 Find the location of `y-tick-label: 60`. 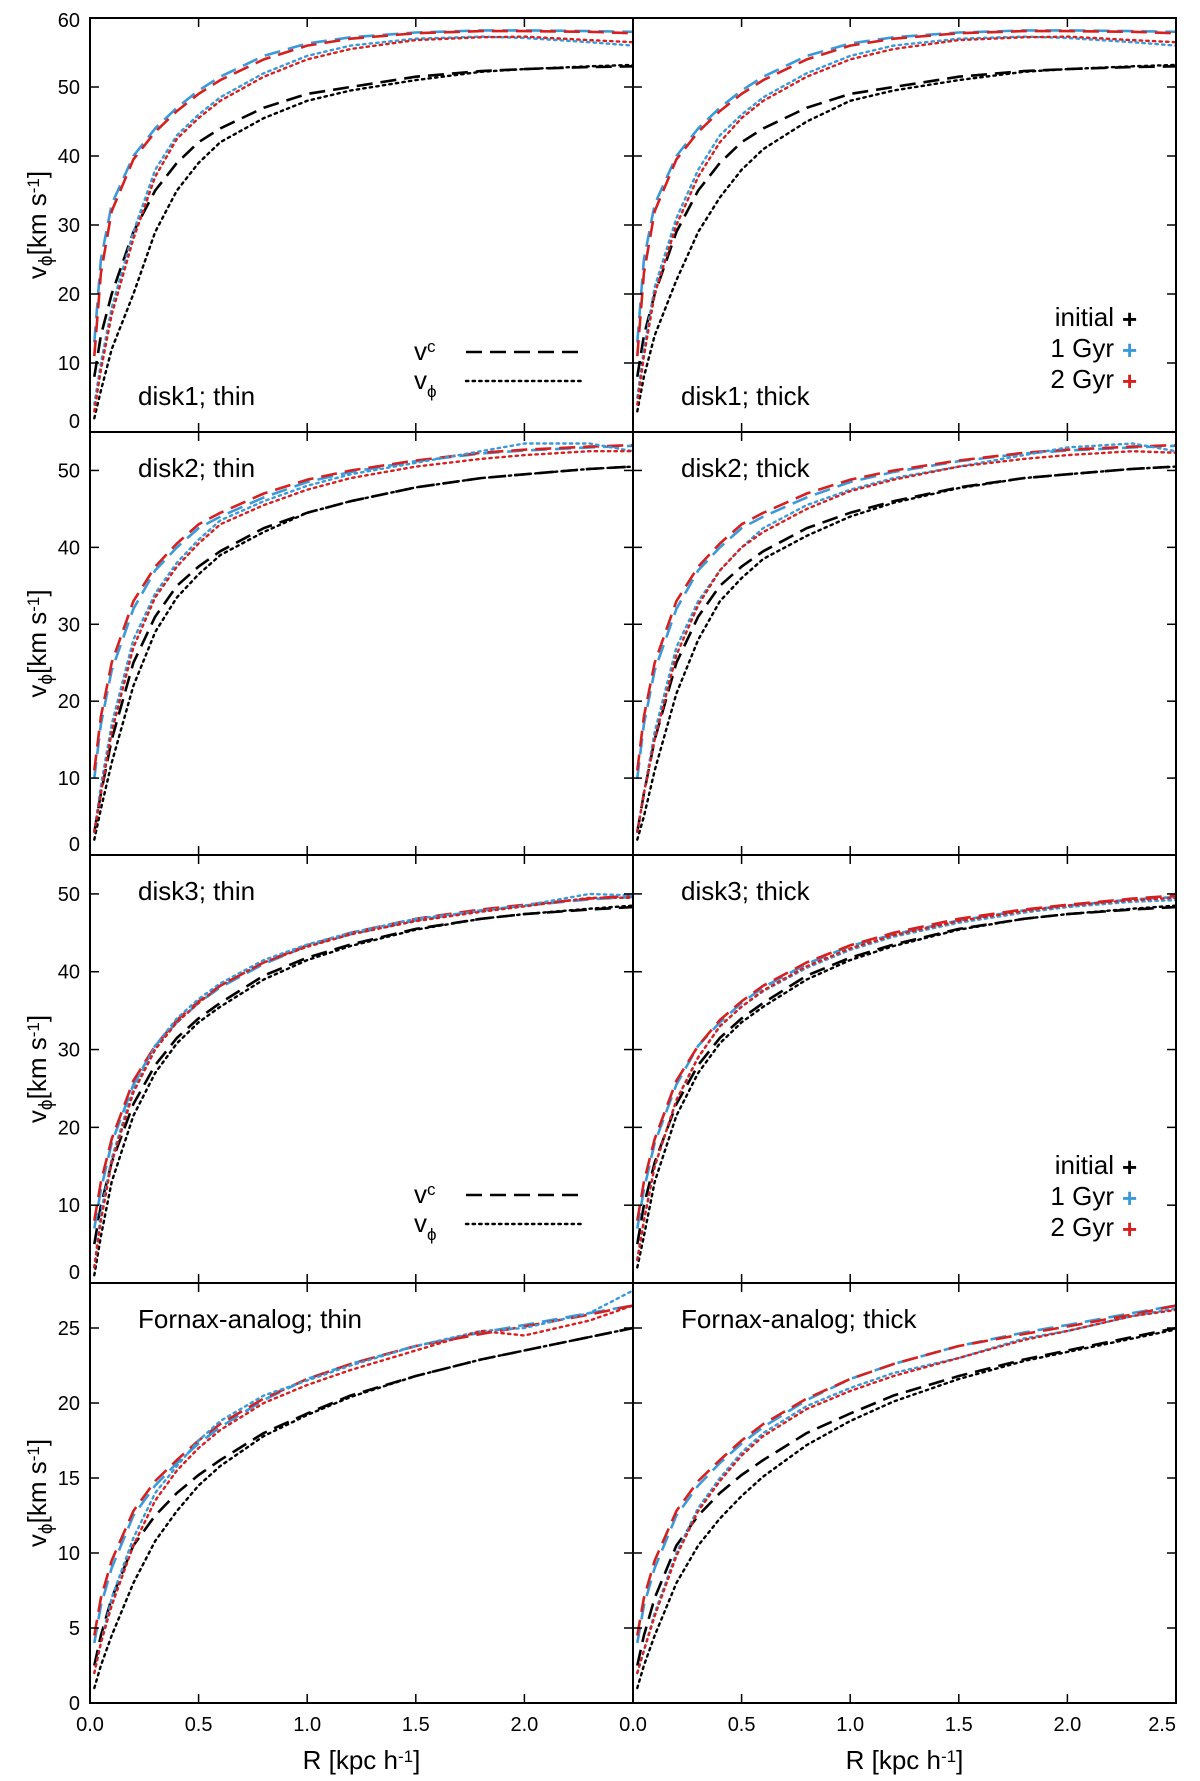

y-tick-label: 60 is located at coordinates (69, 21).